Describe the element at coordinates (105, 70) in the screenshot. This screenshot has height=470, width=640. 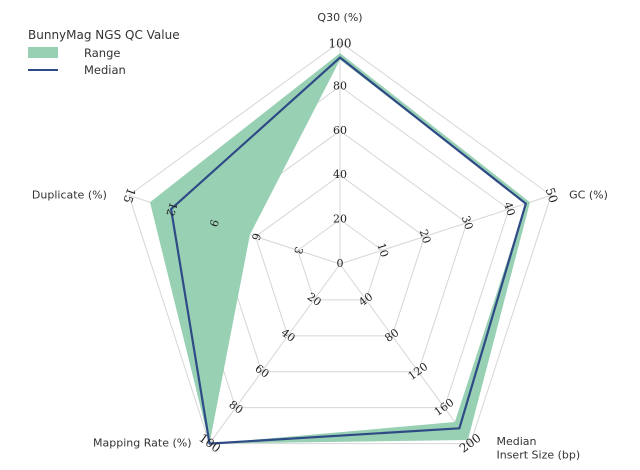
I see `legend-label-median: Median` at that location.